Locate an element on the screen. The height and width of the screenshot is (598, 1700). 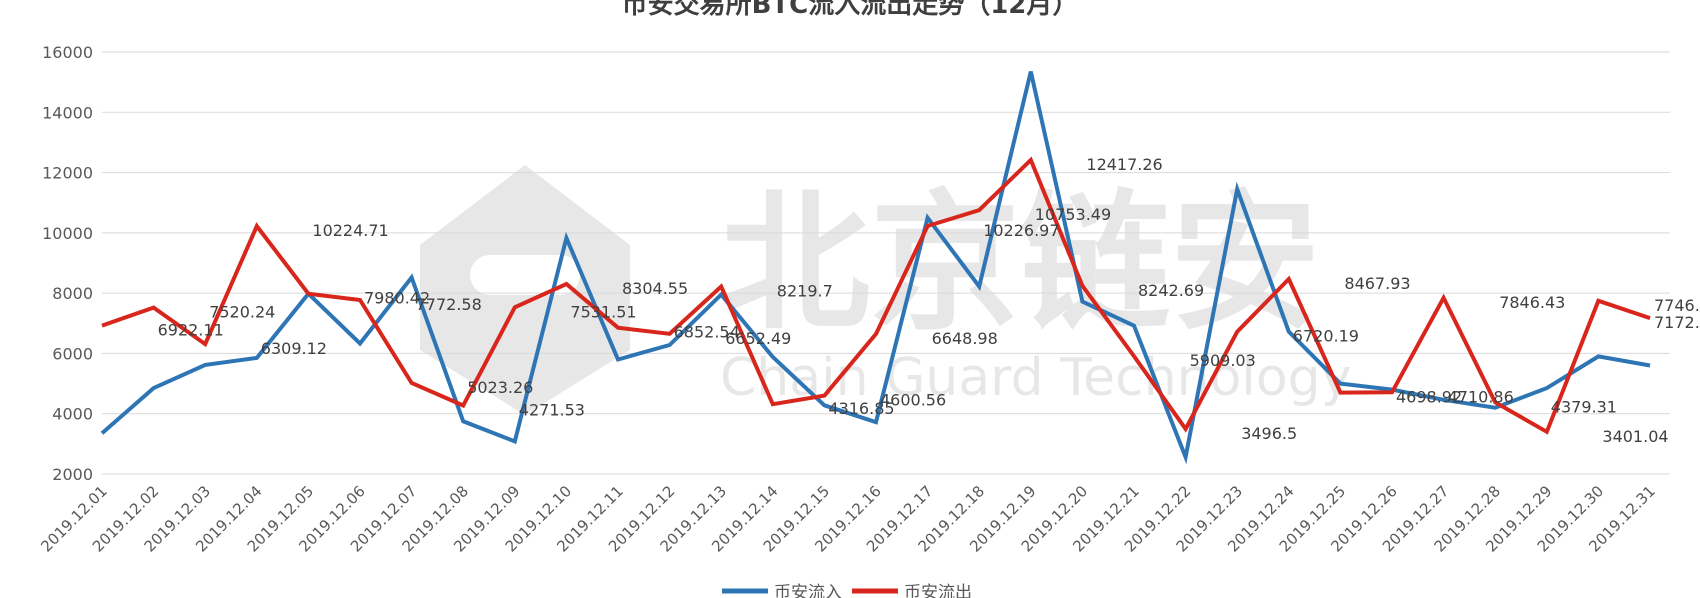
data-label: 4316.85 is located at coordinates (861, 408).